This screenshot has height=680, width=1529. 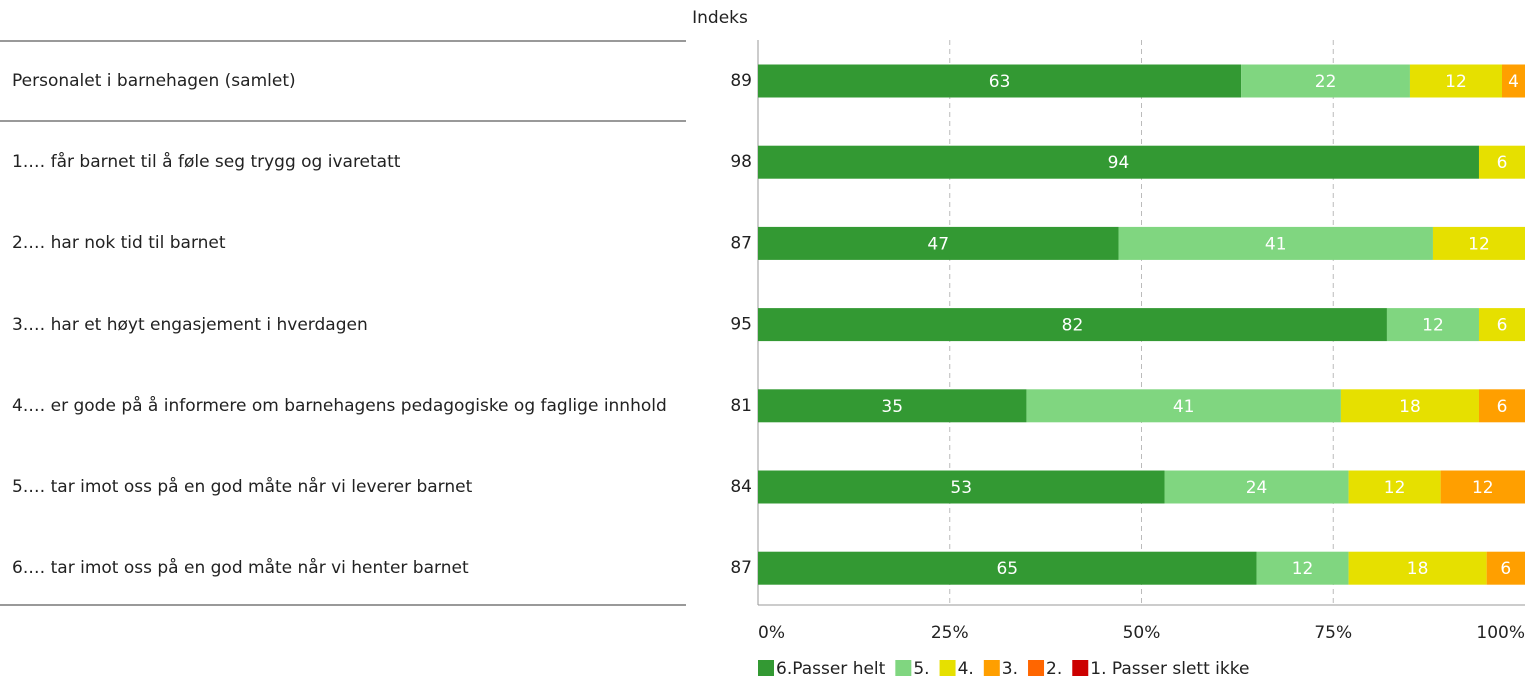 I want to click on bar-value-label: 65, so click(x=1007, y=569).